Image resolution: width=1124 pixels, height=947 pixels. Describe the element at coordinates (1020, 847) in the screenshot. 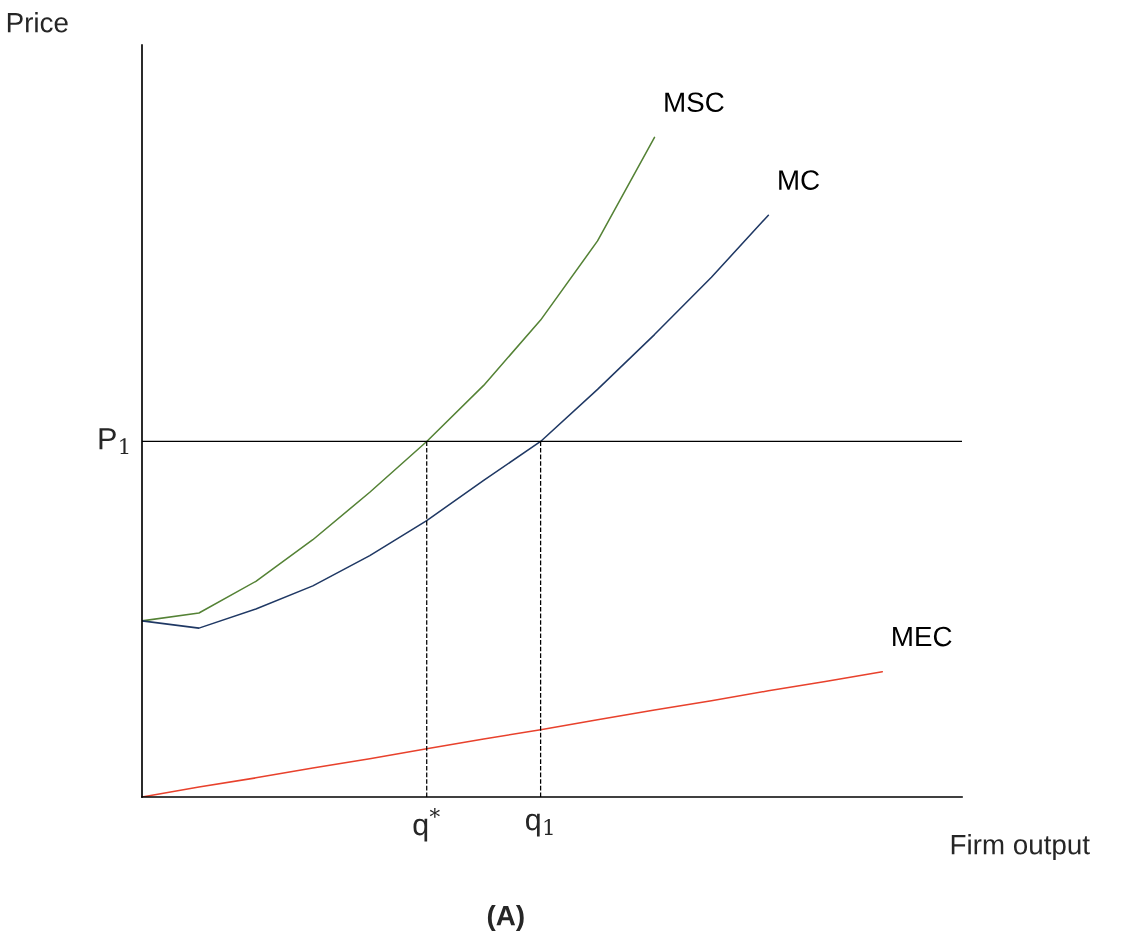

I see `x-axis-title: Firm output` at that location.